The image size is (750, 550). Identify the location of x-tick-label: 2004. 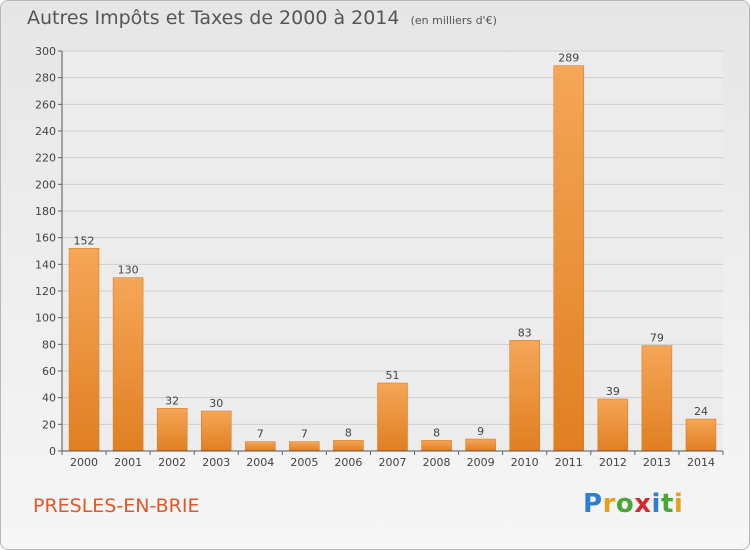
(260, 462).